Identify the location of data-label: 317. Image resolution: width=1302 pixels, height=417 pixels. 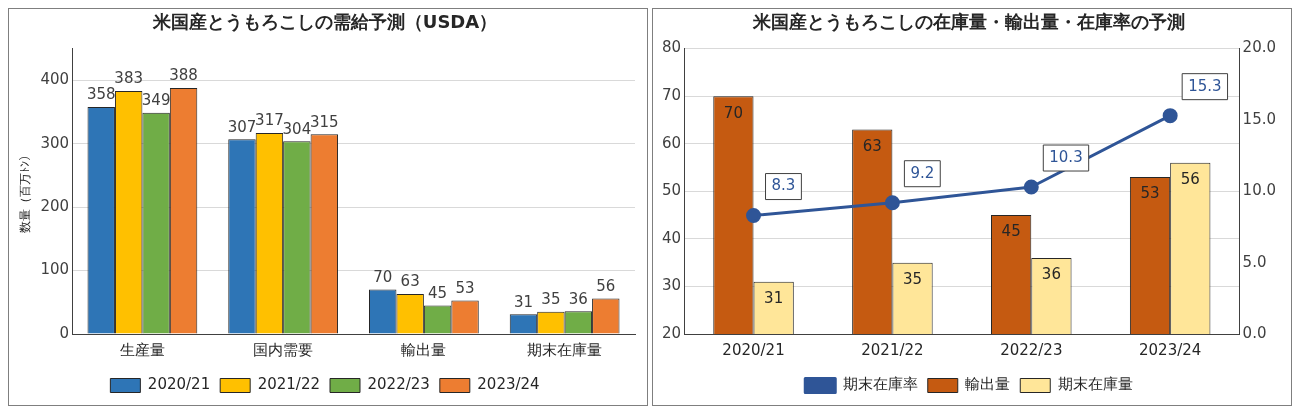
(269, 120).